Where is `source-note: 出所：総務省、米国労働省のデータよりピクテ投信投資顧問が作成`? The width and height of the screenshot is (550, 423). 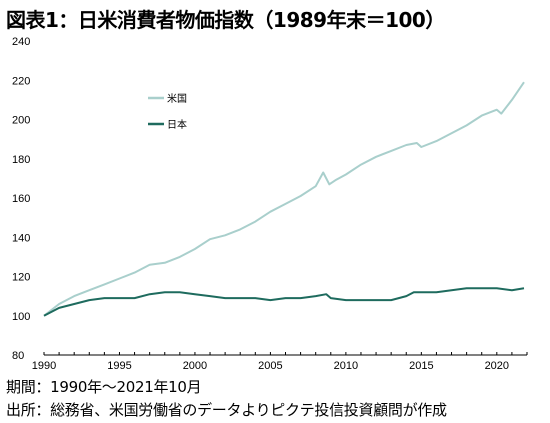 source-note: 出所：総務省、米国労働省のデータよりピクテ投信投資顧問が作成 is located at coordinates (226, 410).